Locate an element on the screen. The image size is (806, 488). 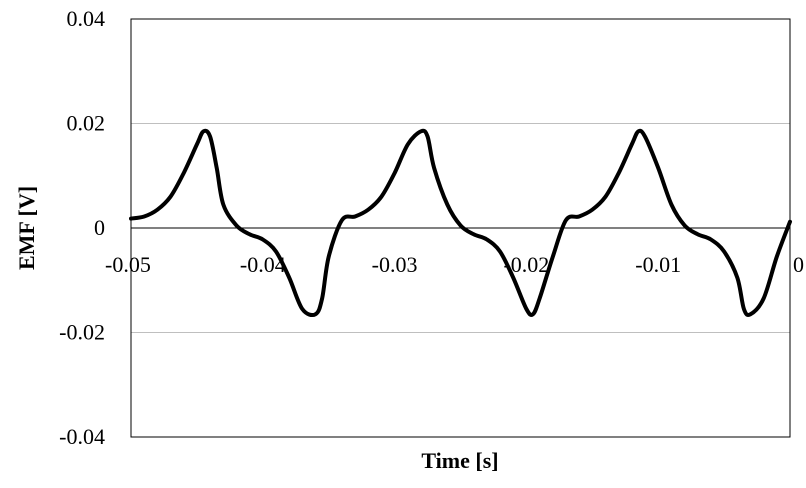
x-tick-label: -0.05 is located at coordinates (128, 264).